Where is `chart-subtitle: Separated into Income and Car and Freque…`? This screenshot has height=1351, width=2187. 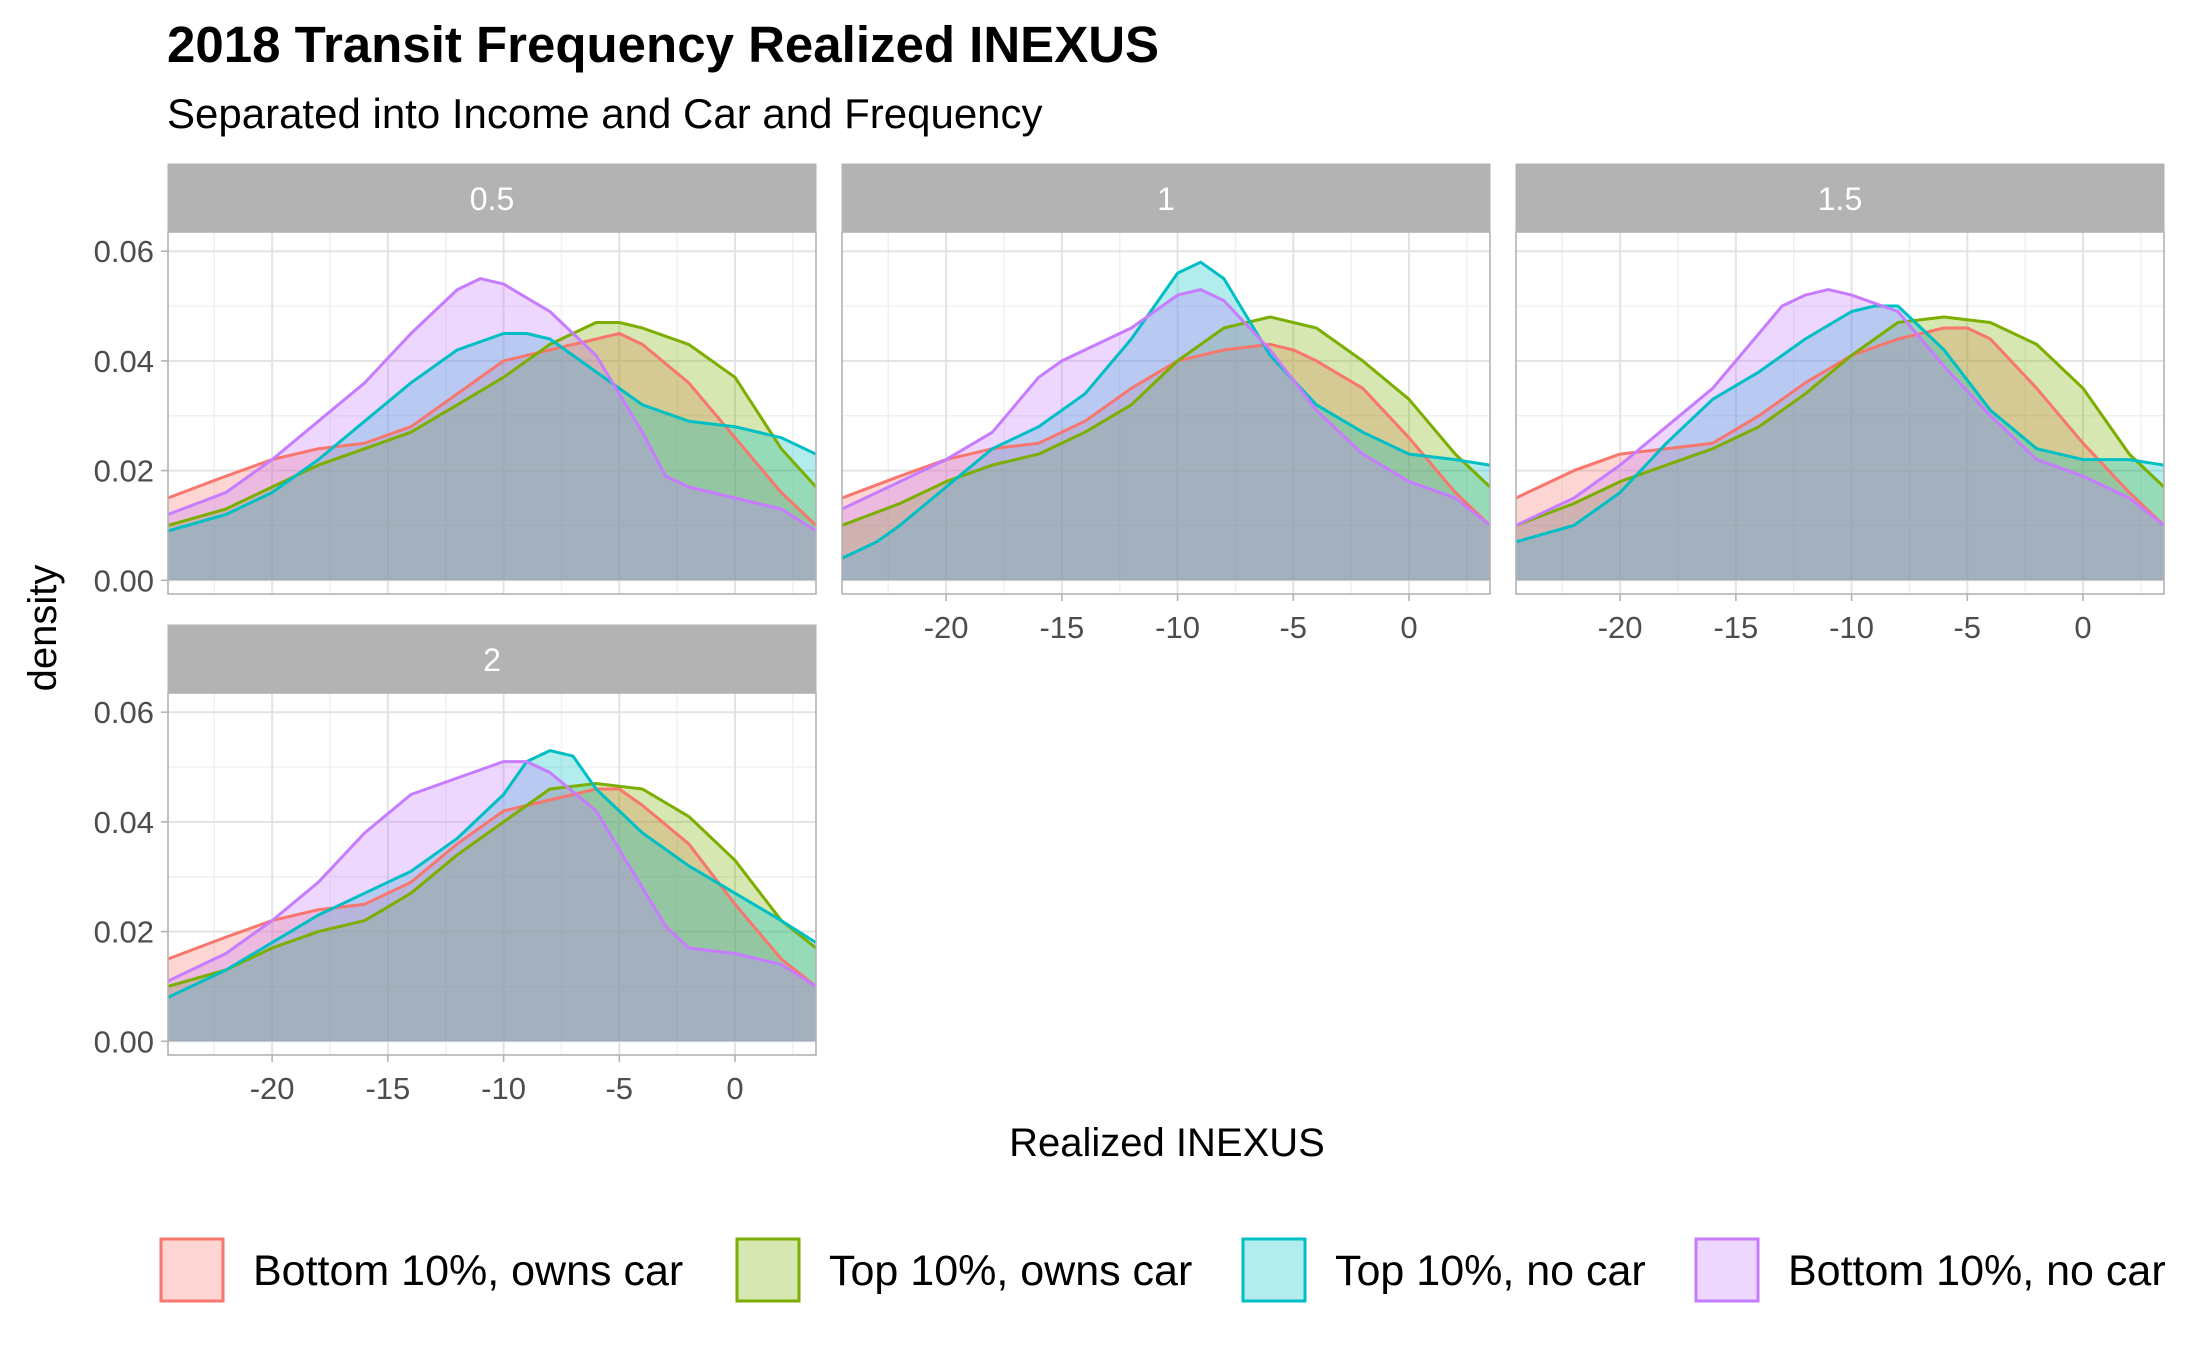 chart-subtitle: Separated into Income and Car and Freque… is located at coordinates (605, 113).